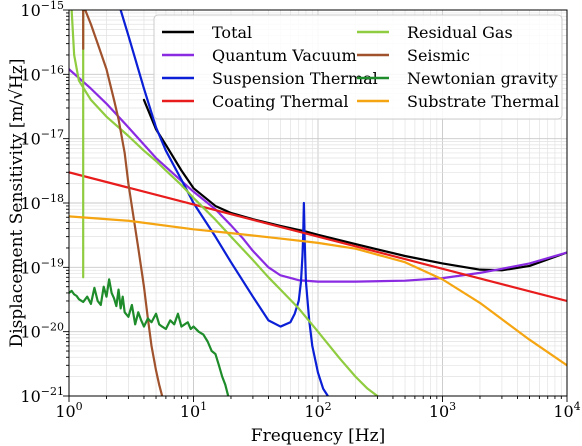  I want to click on legend-label: Residual Gas, so click(460, 32).